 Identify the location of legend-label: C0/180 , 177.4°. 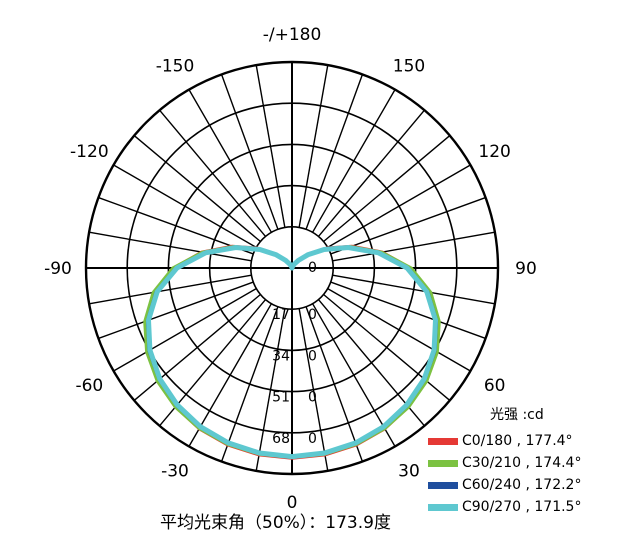
(517, 441).